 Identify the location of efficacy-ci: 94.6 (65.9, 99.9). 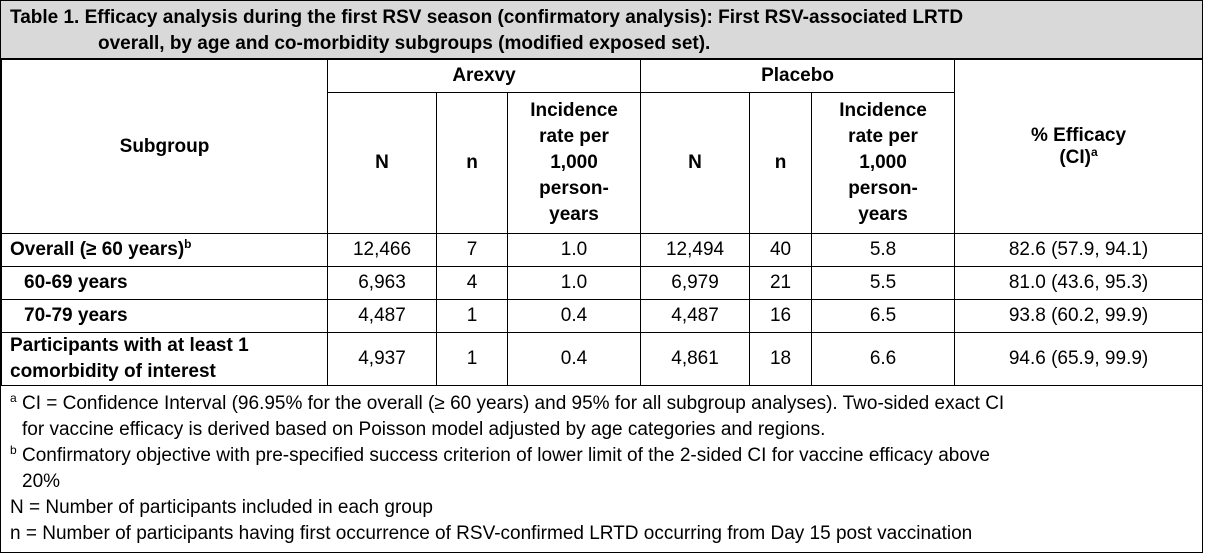
(1079, 359).